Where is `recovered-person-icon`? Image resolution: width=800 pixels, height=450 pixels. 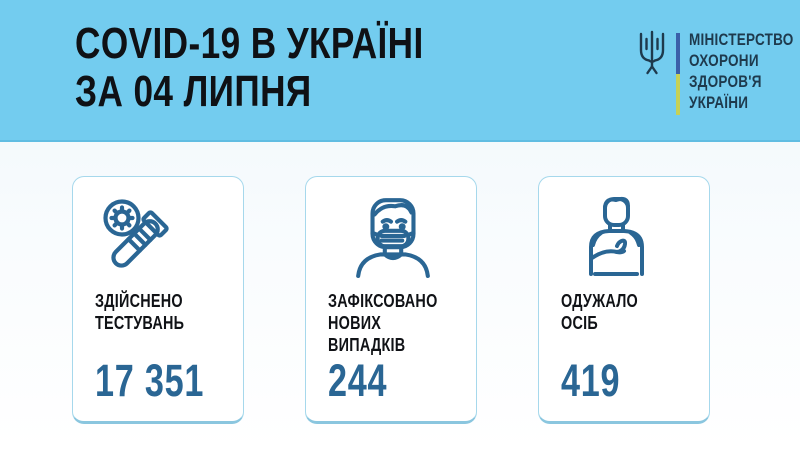 recovered-person-icon is located at coordinates (632, 240).